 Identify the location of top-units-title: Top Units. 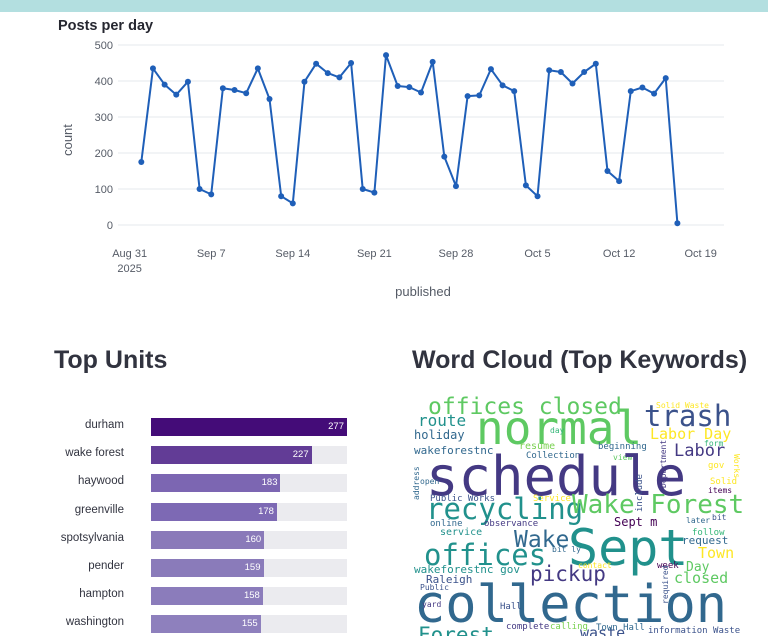
(111, 360).